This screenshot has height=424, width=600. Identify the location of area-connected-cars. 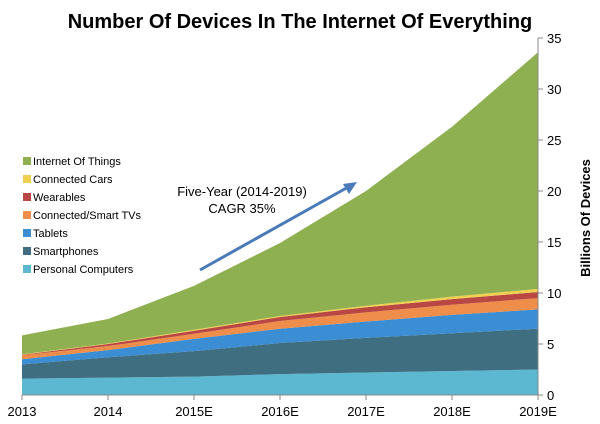
(280, 321).